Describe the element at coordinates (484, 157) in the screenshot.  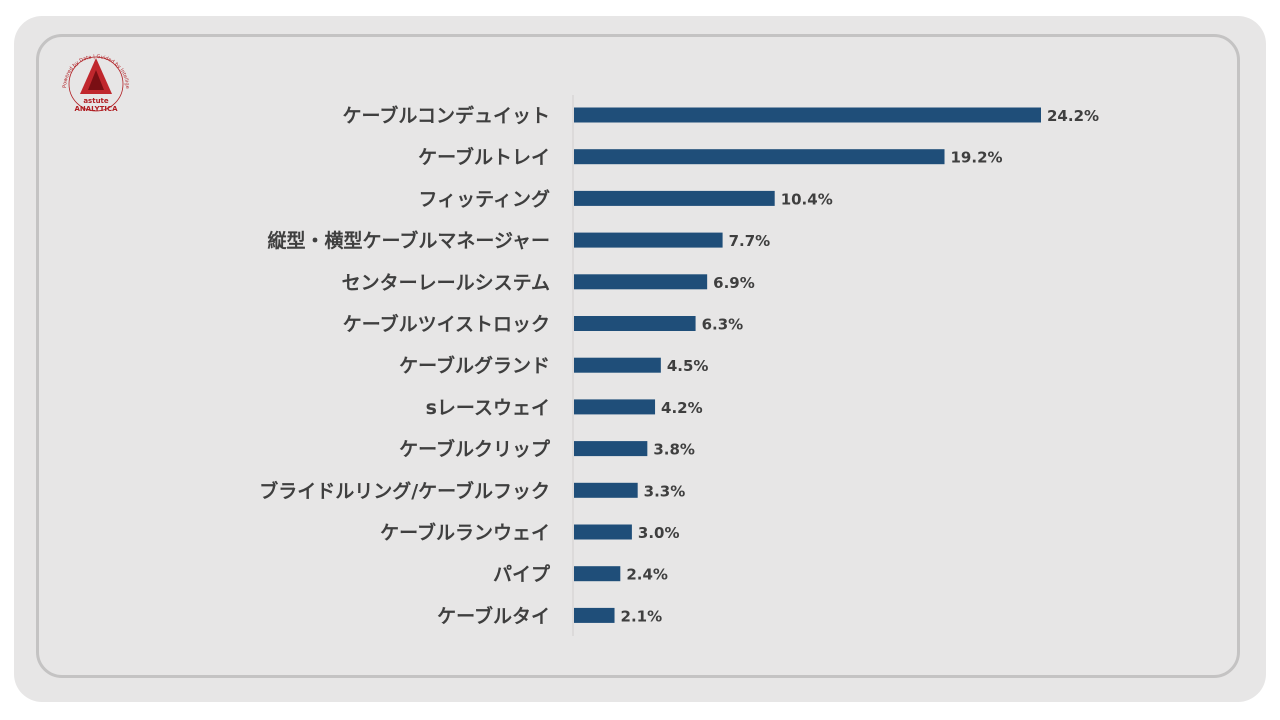
I see `category-label: ケーブルトレイ` at that location.